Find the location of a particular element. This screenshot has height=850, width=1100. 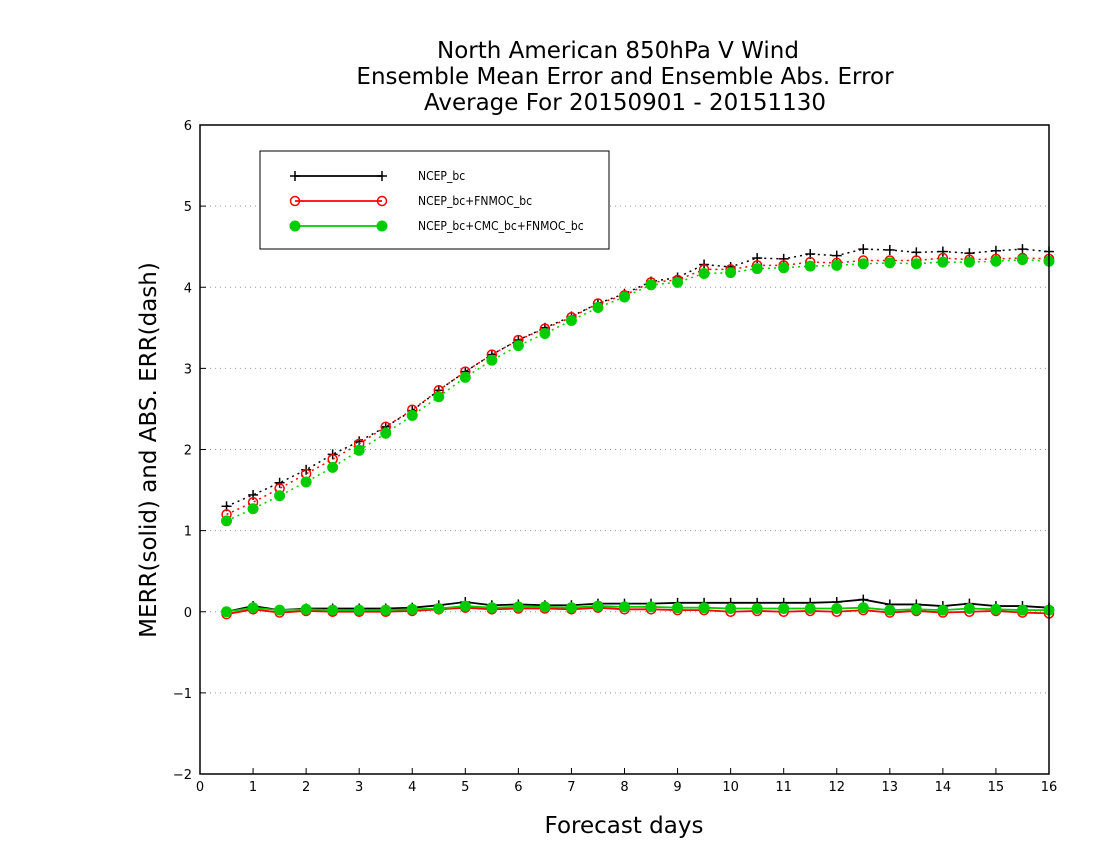

y-axis-label: MERR(solid) and ABS. ERR(dash) is located at coordinates (149, 450).